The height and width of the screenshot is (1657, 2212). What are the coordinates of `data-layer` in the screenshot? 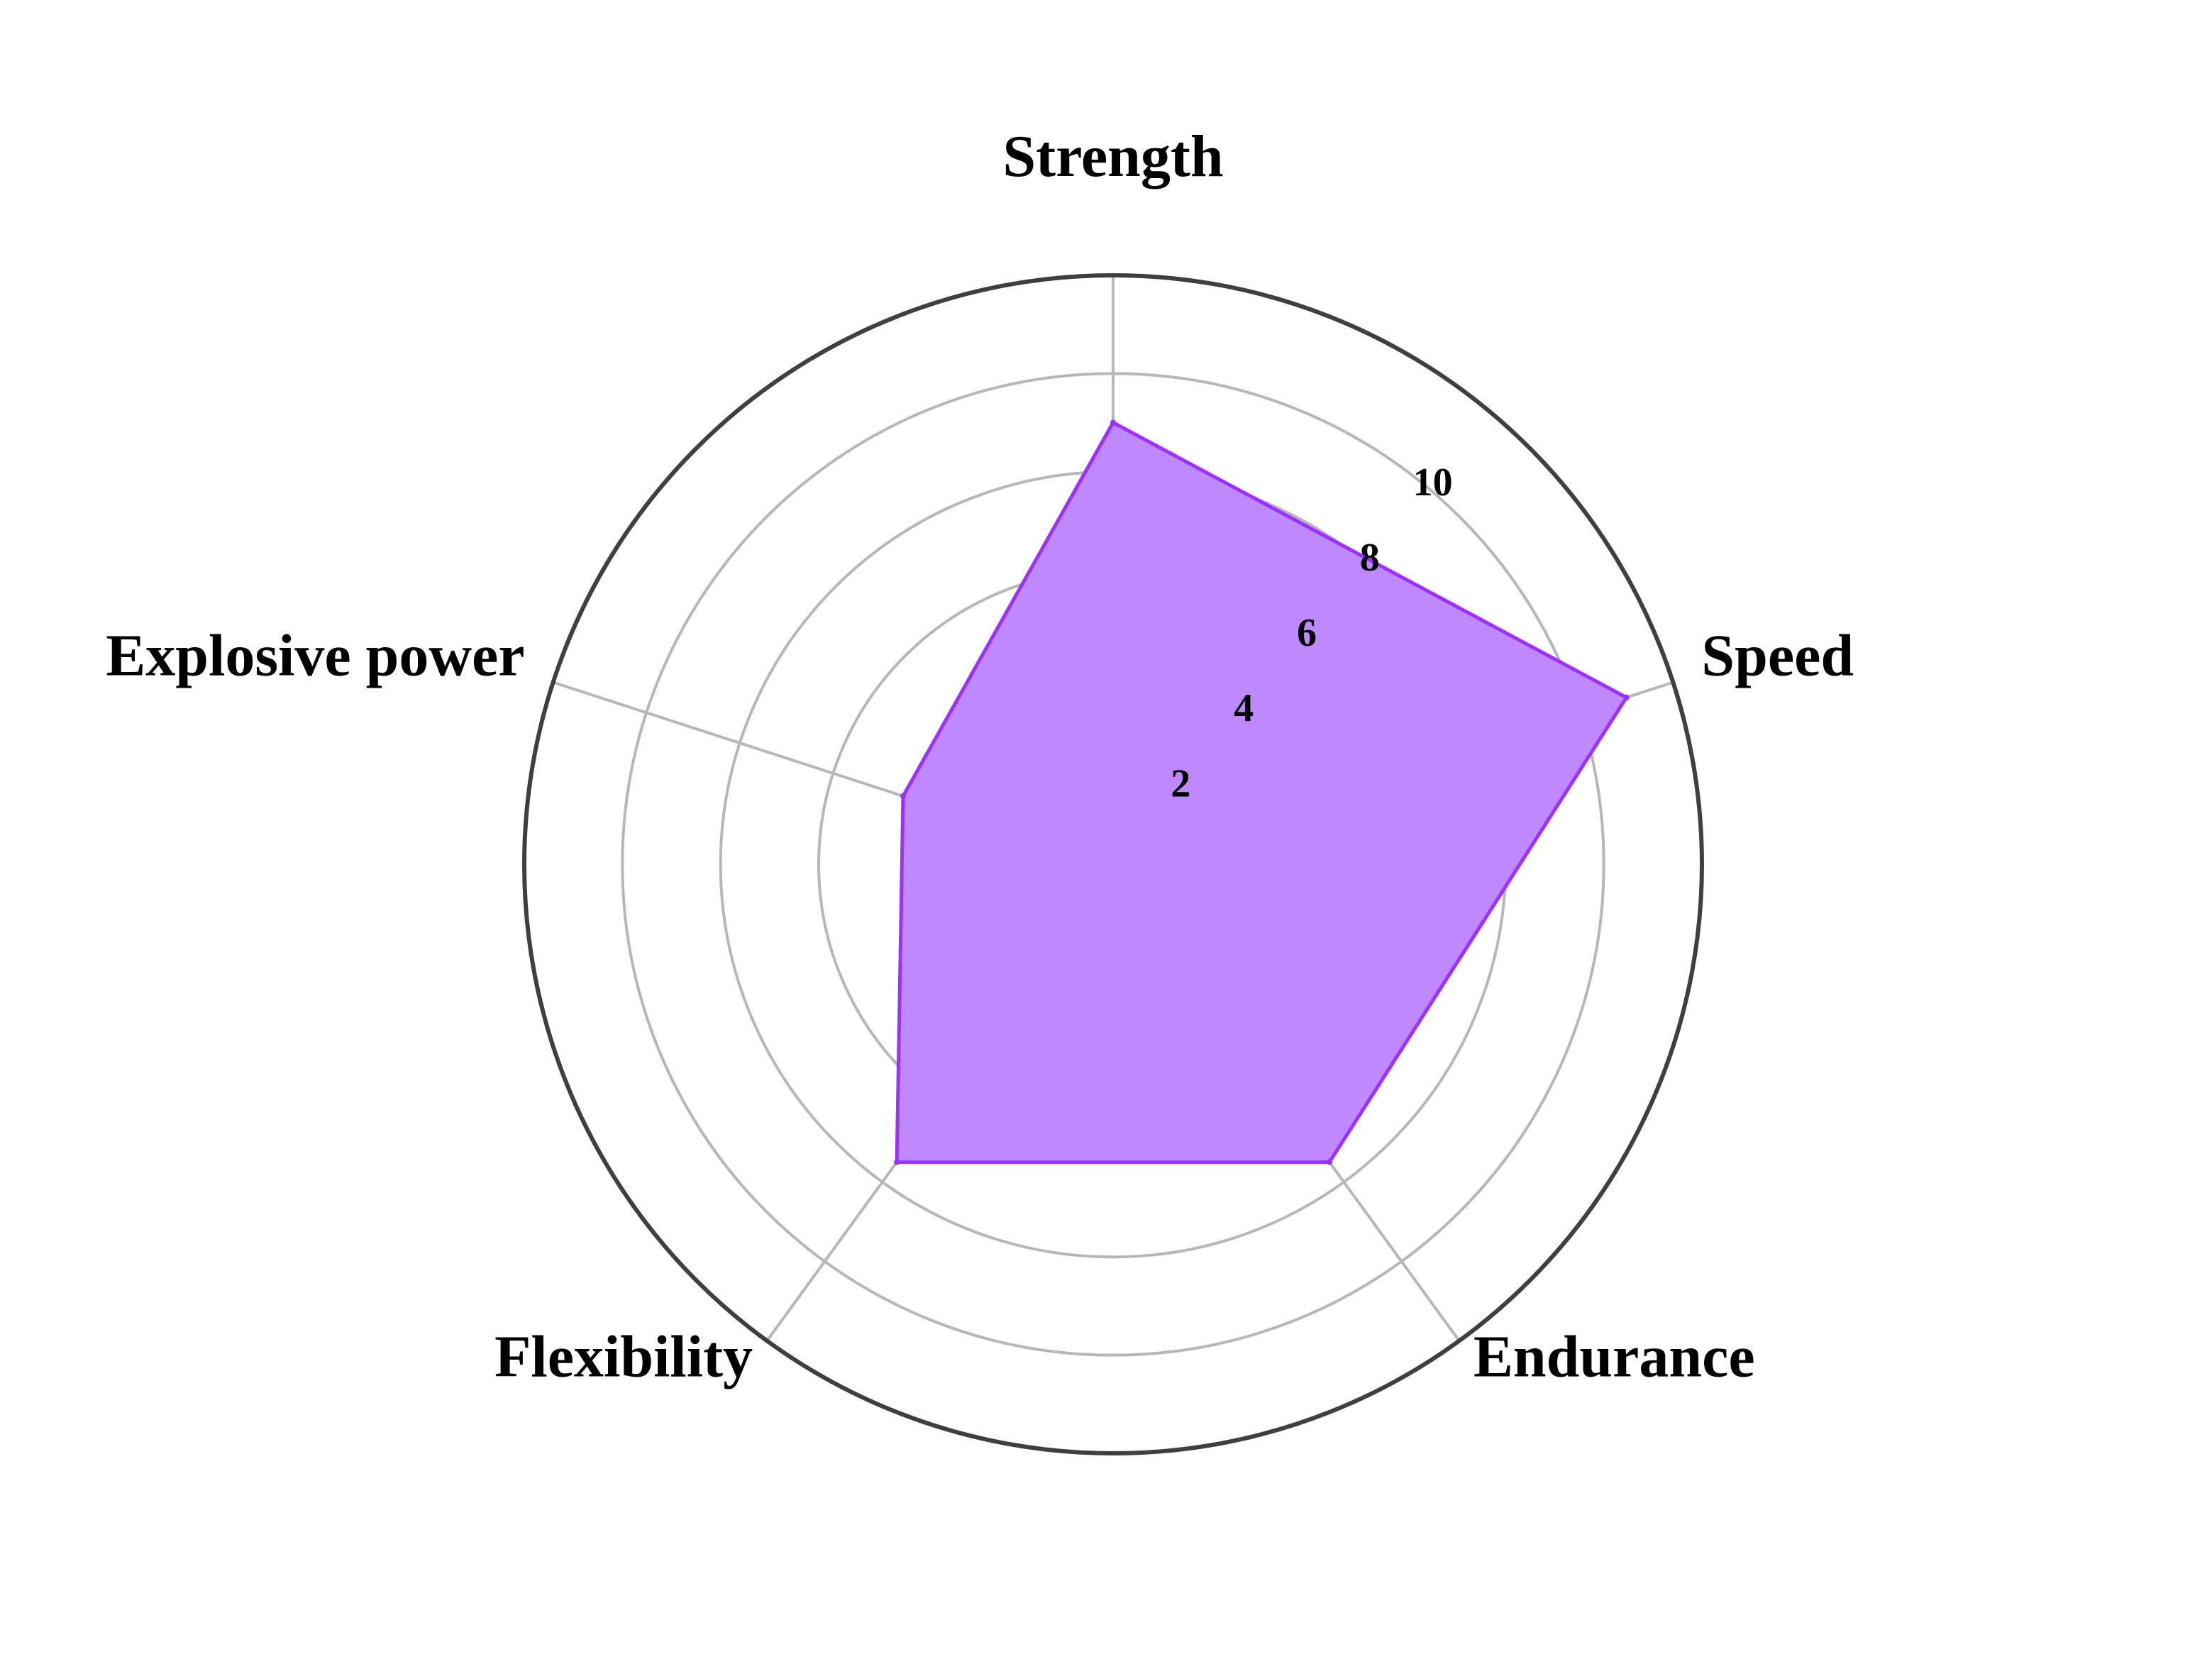 It's located at (1262, 792).